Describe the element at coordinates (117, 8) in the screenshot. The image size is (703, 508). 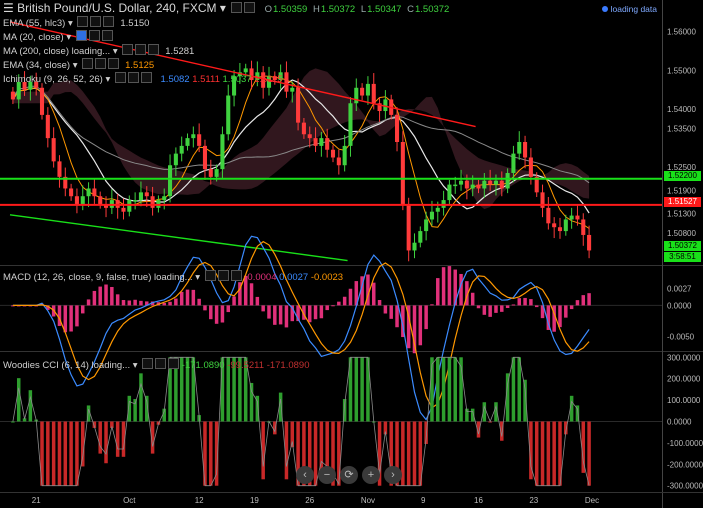
I see `chart-title: British Pound/U.S. Dollar, 240, FXCM` at that location.